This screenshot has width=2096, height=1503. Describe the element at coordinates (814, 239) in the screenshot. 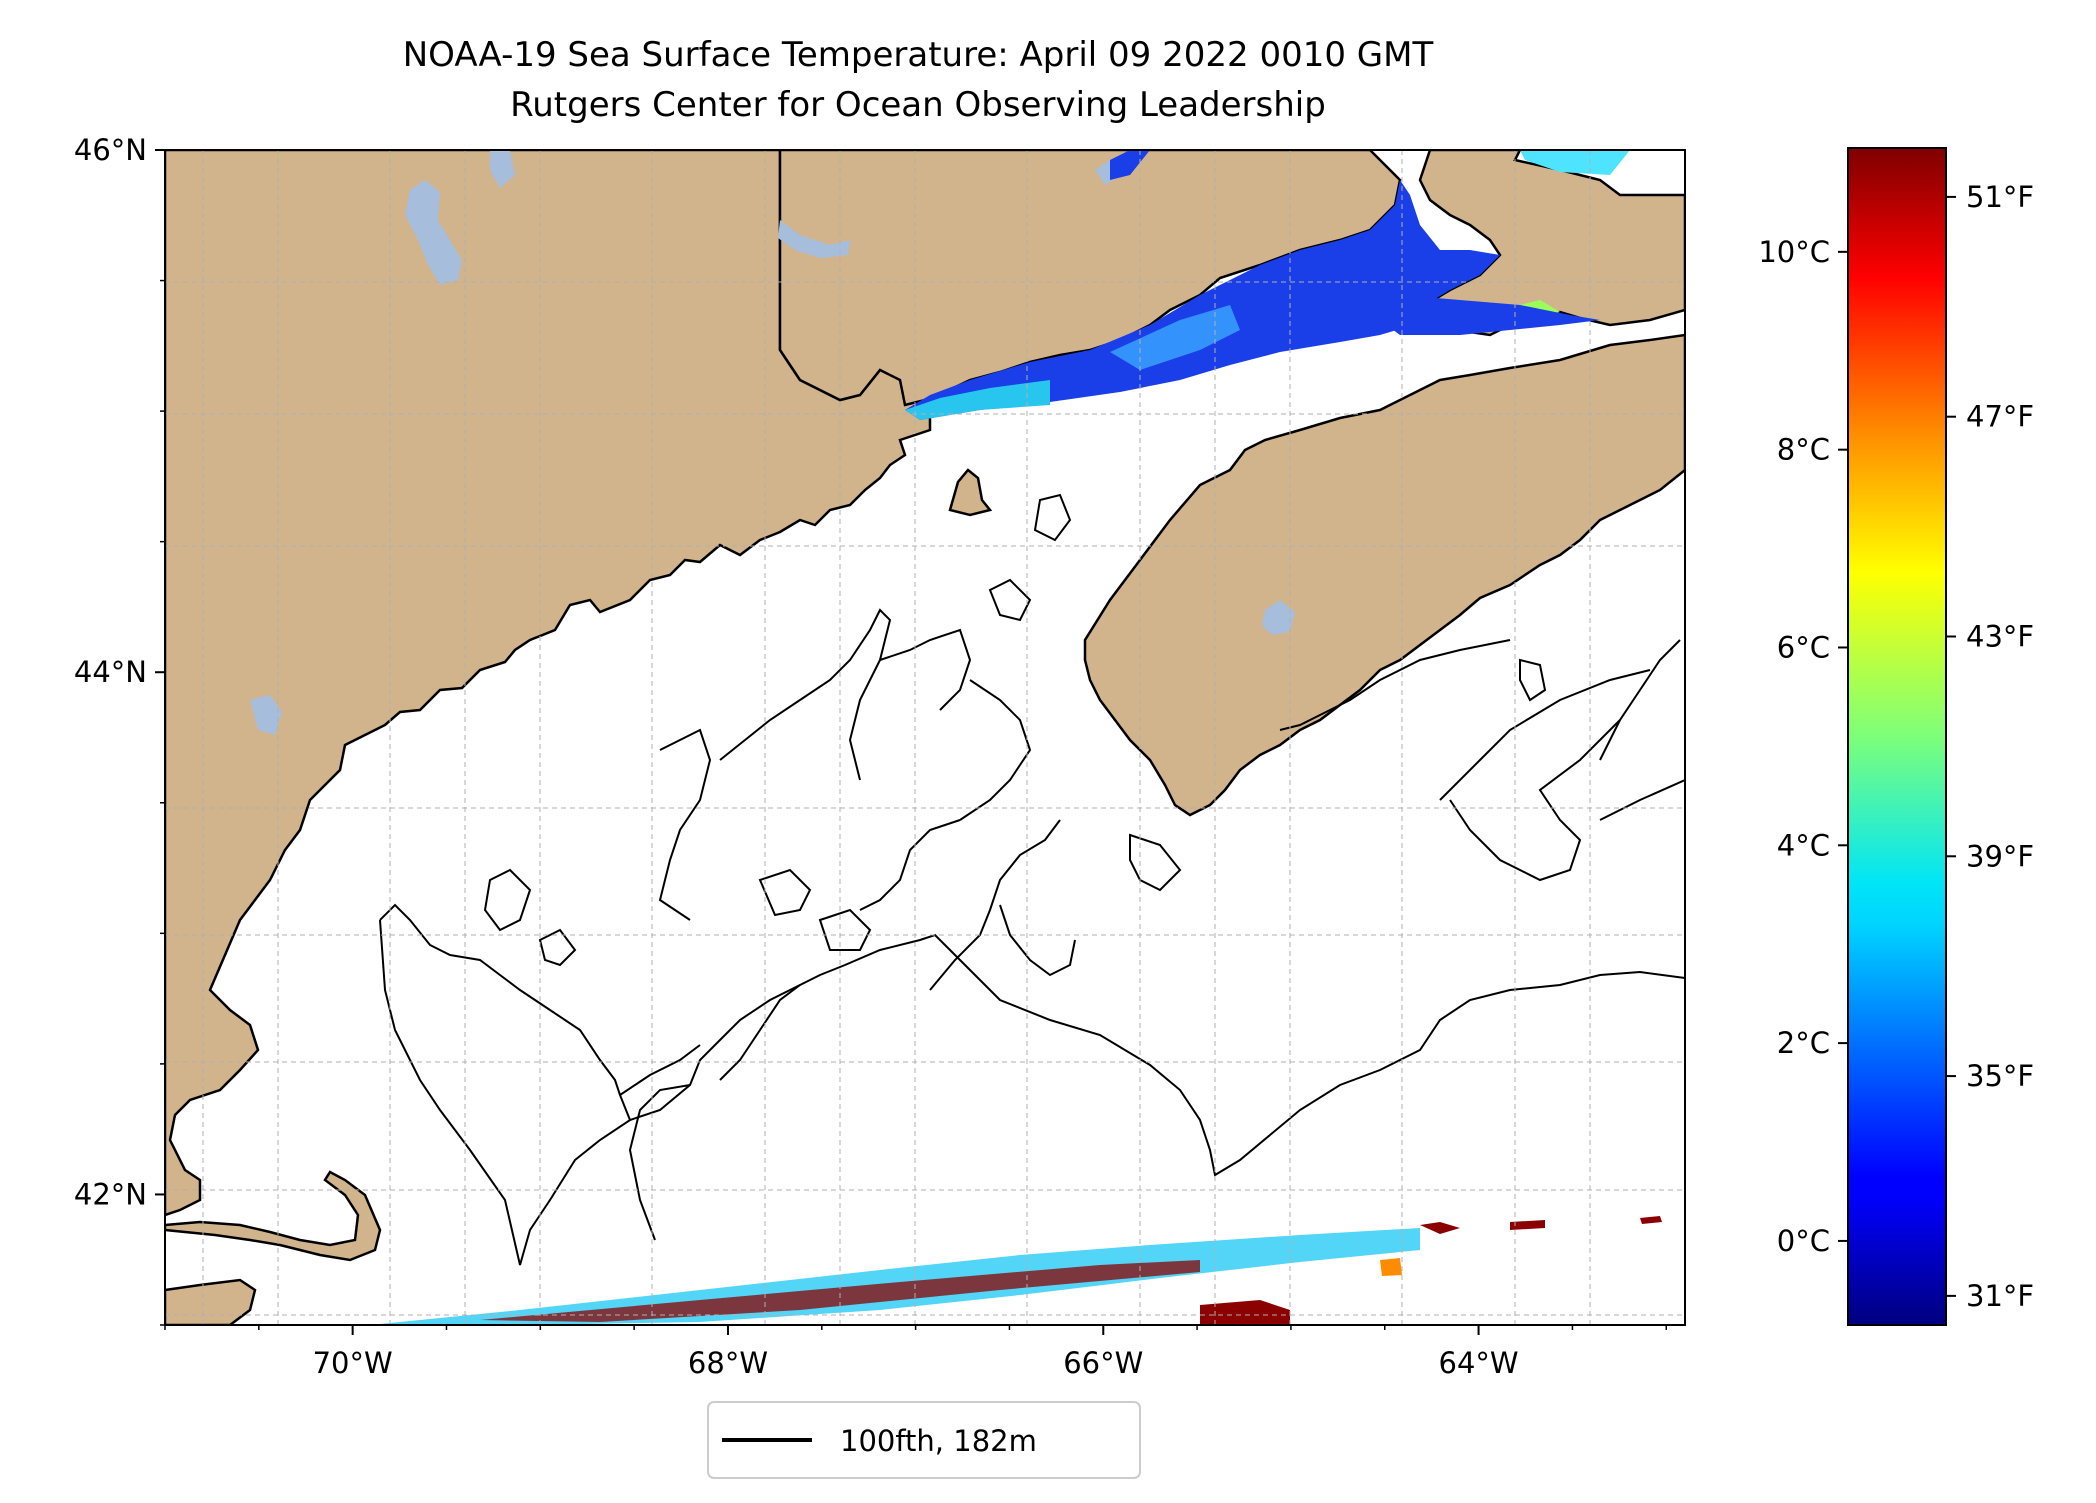

I see `lake-nb` at that location.